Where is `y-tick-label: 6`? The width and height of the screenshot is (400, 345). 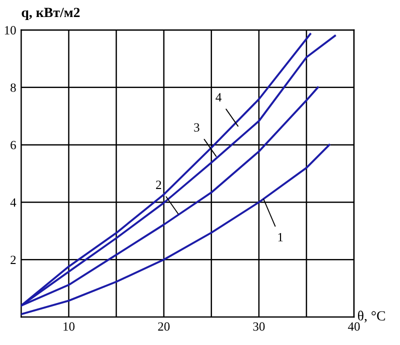
y-tick-label: 6 is located at coordinates (13, 145).